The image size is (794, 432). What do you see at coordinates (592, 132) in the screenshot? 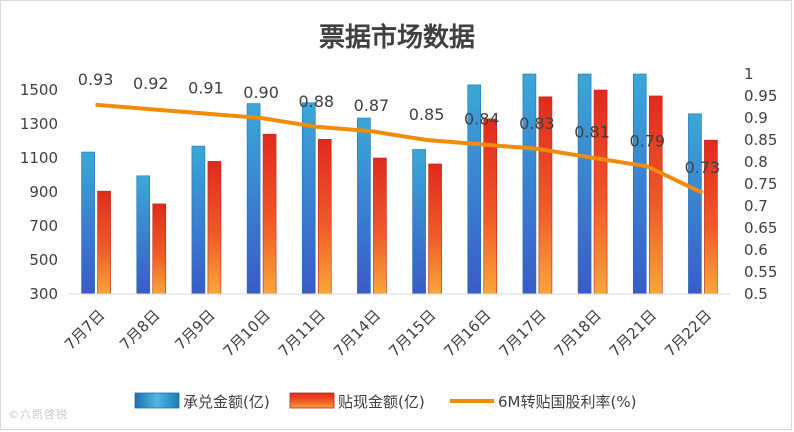
I see `line-data-label: 0.81` at bounding box center [592, 132].